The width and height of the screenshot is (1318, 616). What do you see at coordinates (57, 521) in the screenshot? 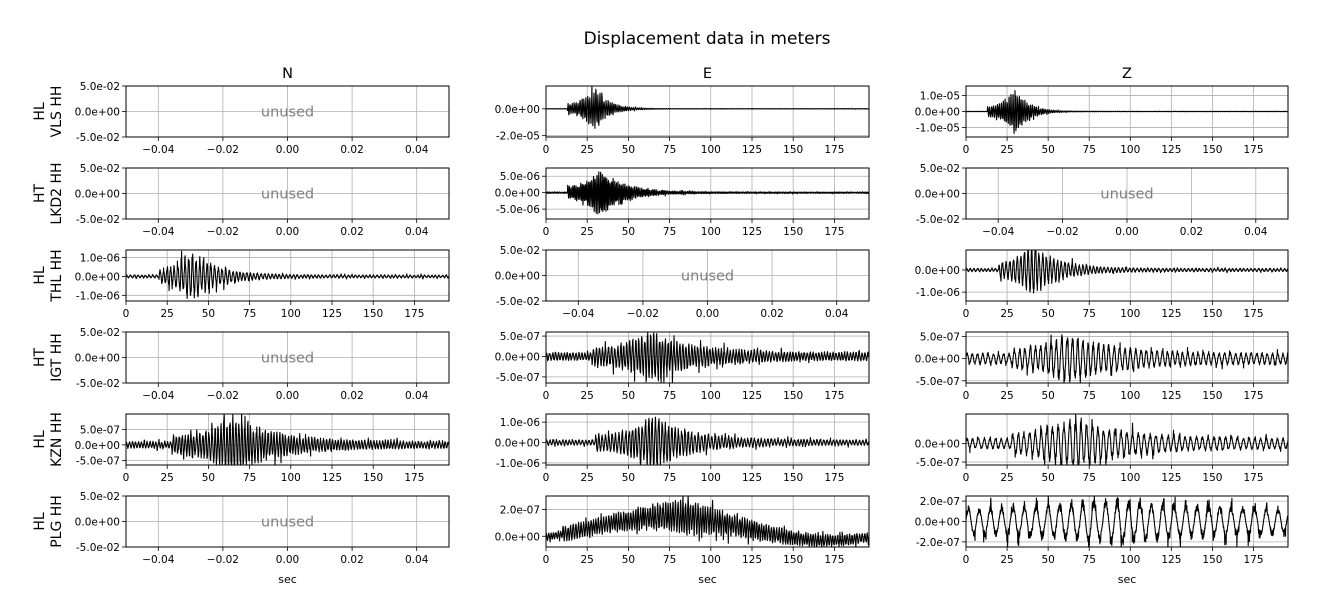
I see `row-label-station: PLG HH` at bounding box center [57, 521].